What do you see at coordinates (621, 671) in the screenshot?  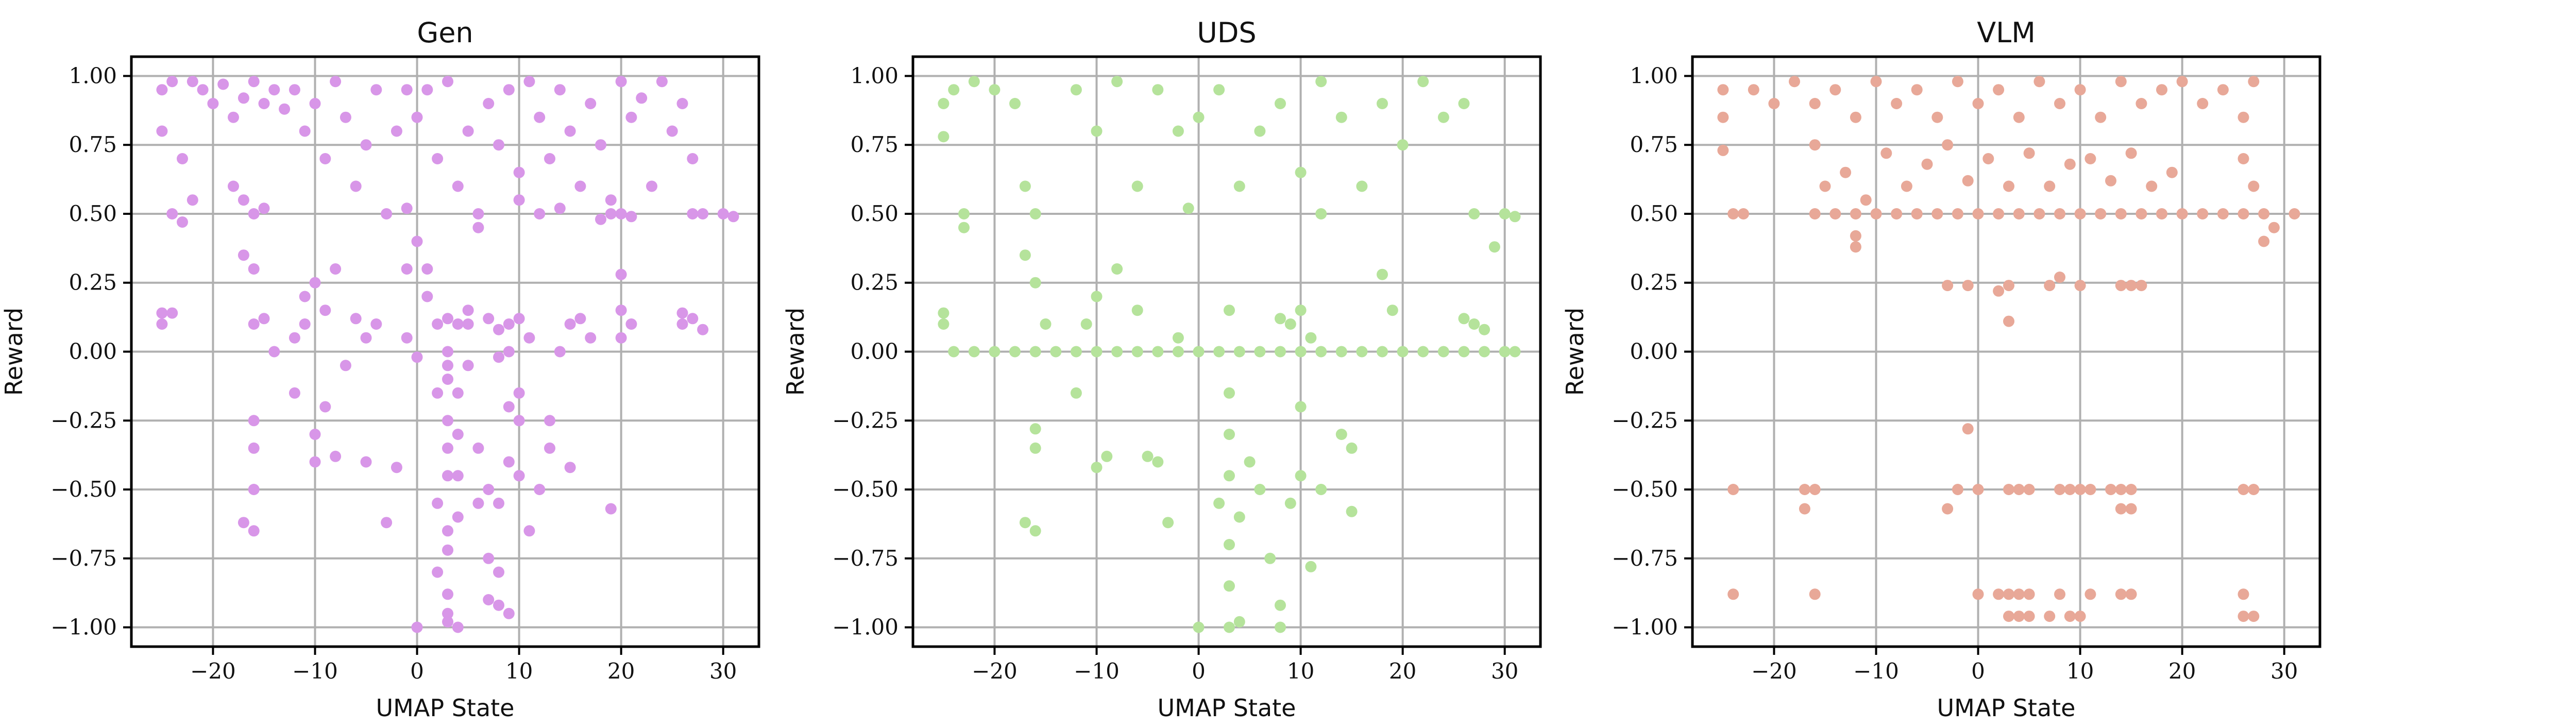 I see `x-tick-label: 20` at bounding box center [621, 671].